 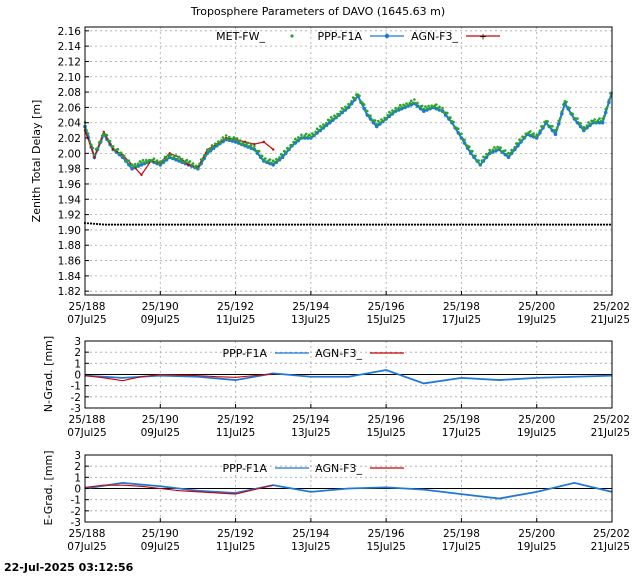 What do you see at coordinates (235, 307) in the screenshot?
I see `x-tick-label-doy: 25/192` at bounding box center [235, 307].